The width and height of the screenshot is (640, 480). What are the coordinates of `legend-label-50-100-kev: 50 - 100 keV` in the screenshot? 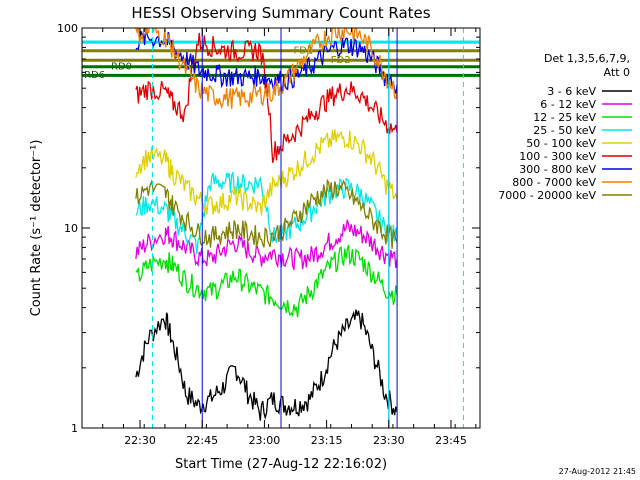 It's located at (561, 143).